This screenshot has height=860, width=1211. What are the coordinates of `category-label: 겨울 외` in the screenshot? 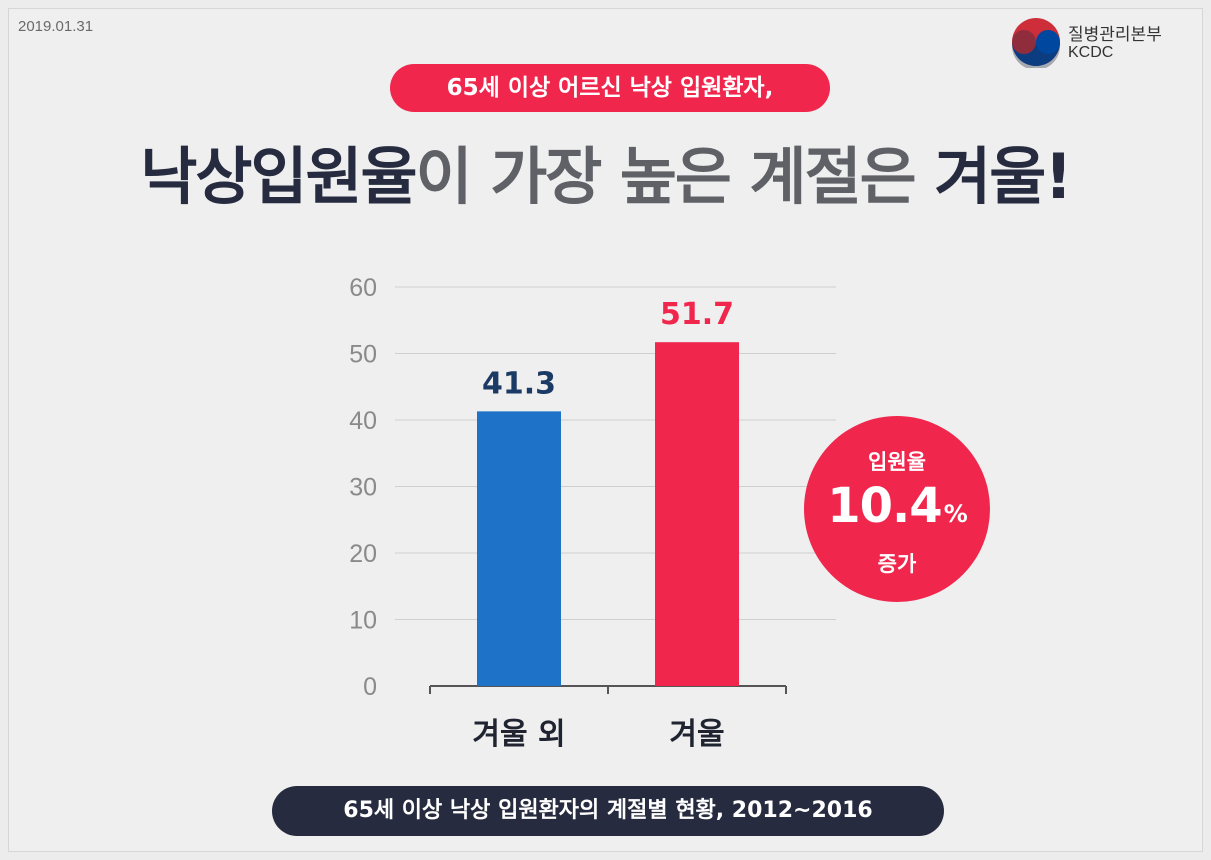 It's located at (518, 734).